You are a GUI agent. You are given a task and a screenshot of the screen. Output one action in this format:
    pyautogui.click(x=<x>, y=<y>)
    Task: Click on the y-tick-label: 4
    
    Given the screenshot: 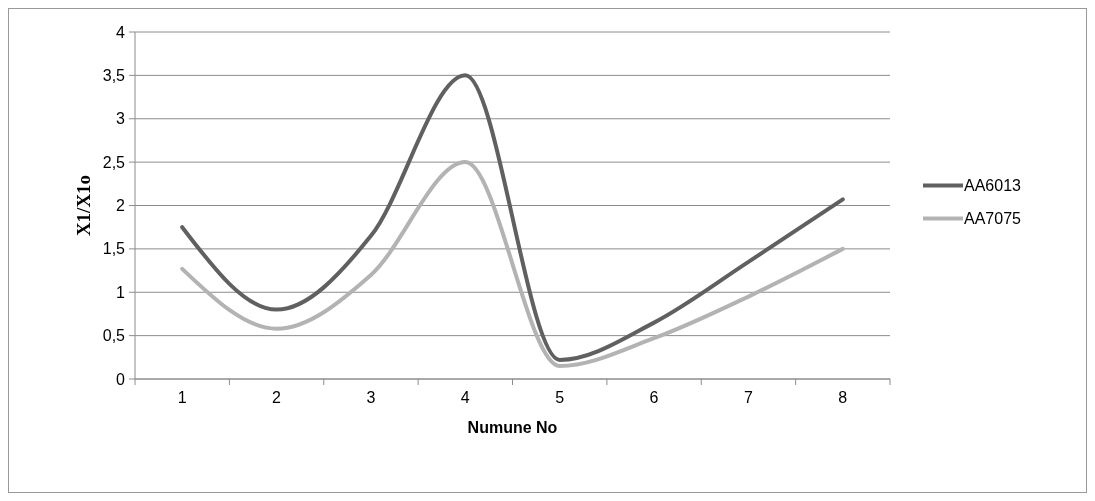 What is the action you would take?
    pyautogui.click(x=121, y=32)
    